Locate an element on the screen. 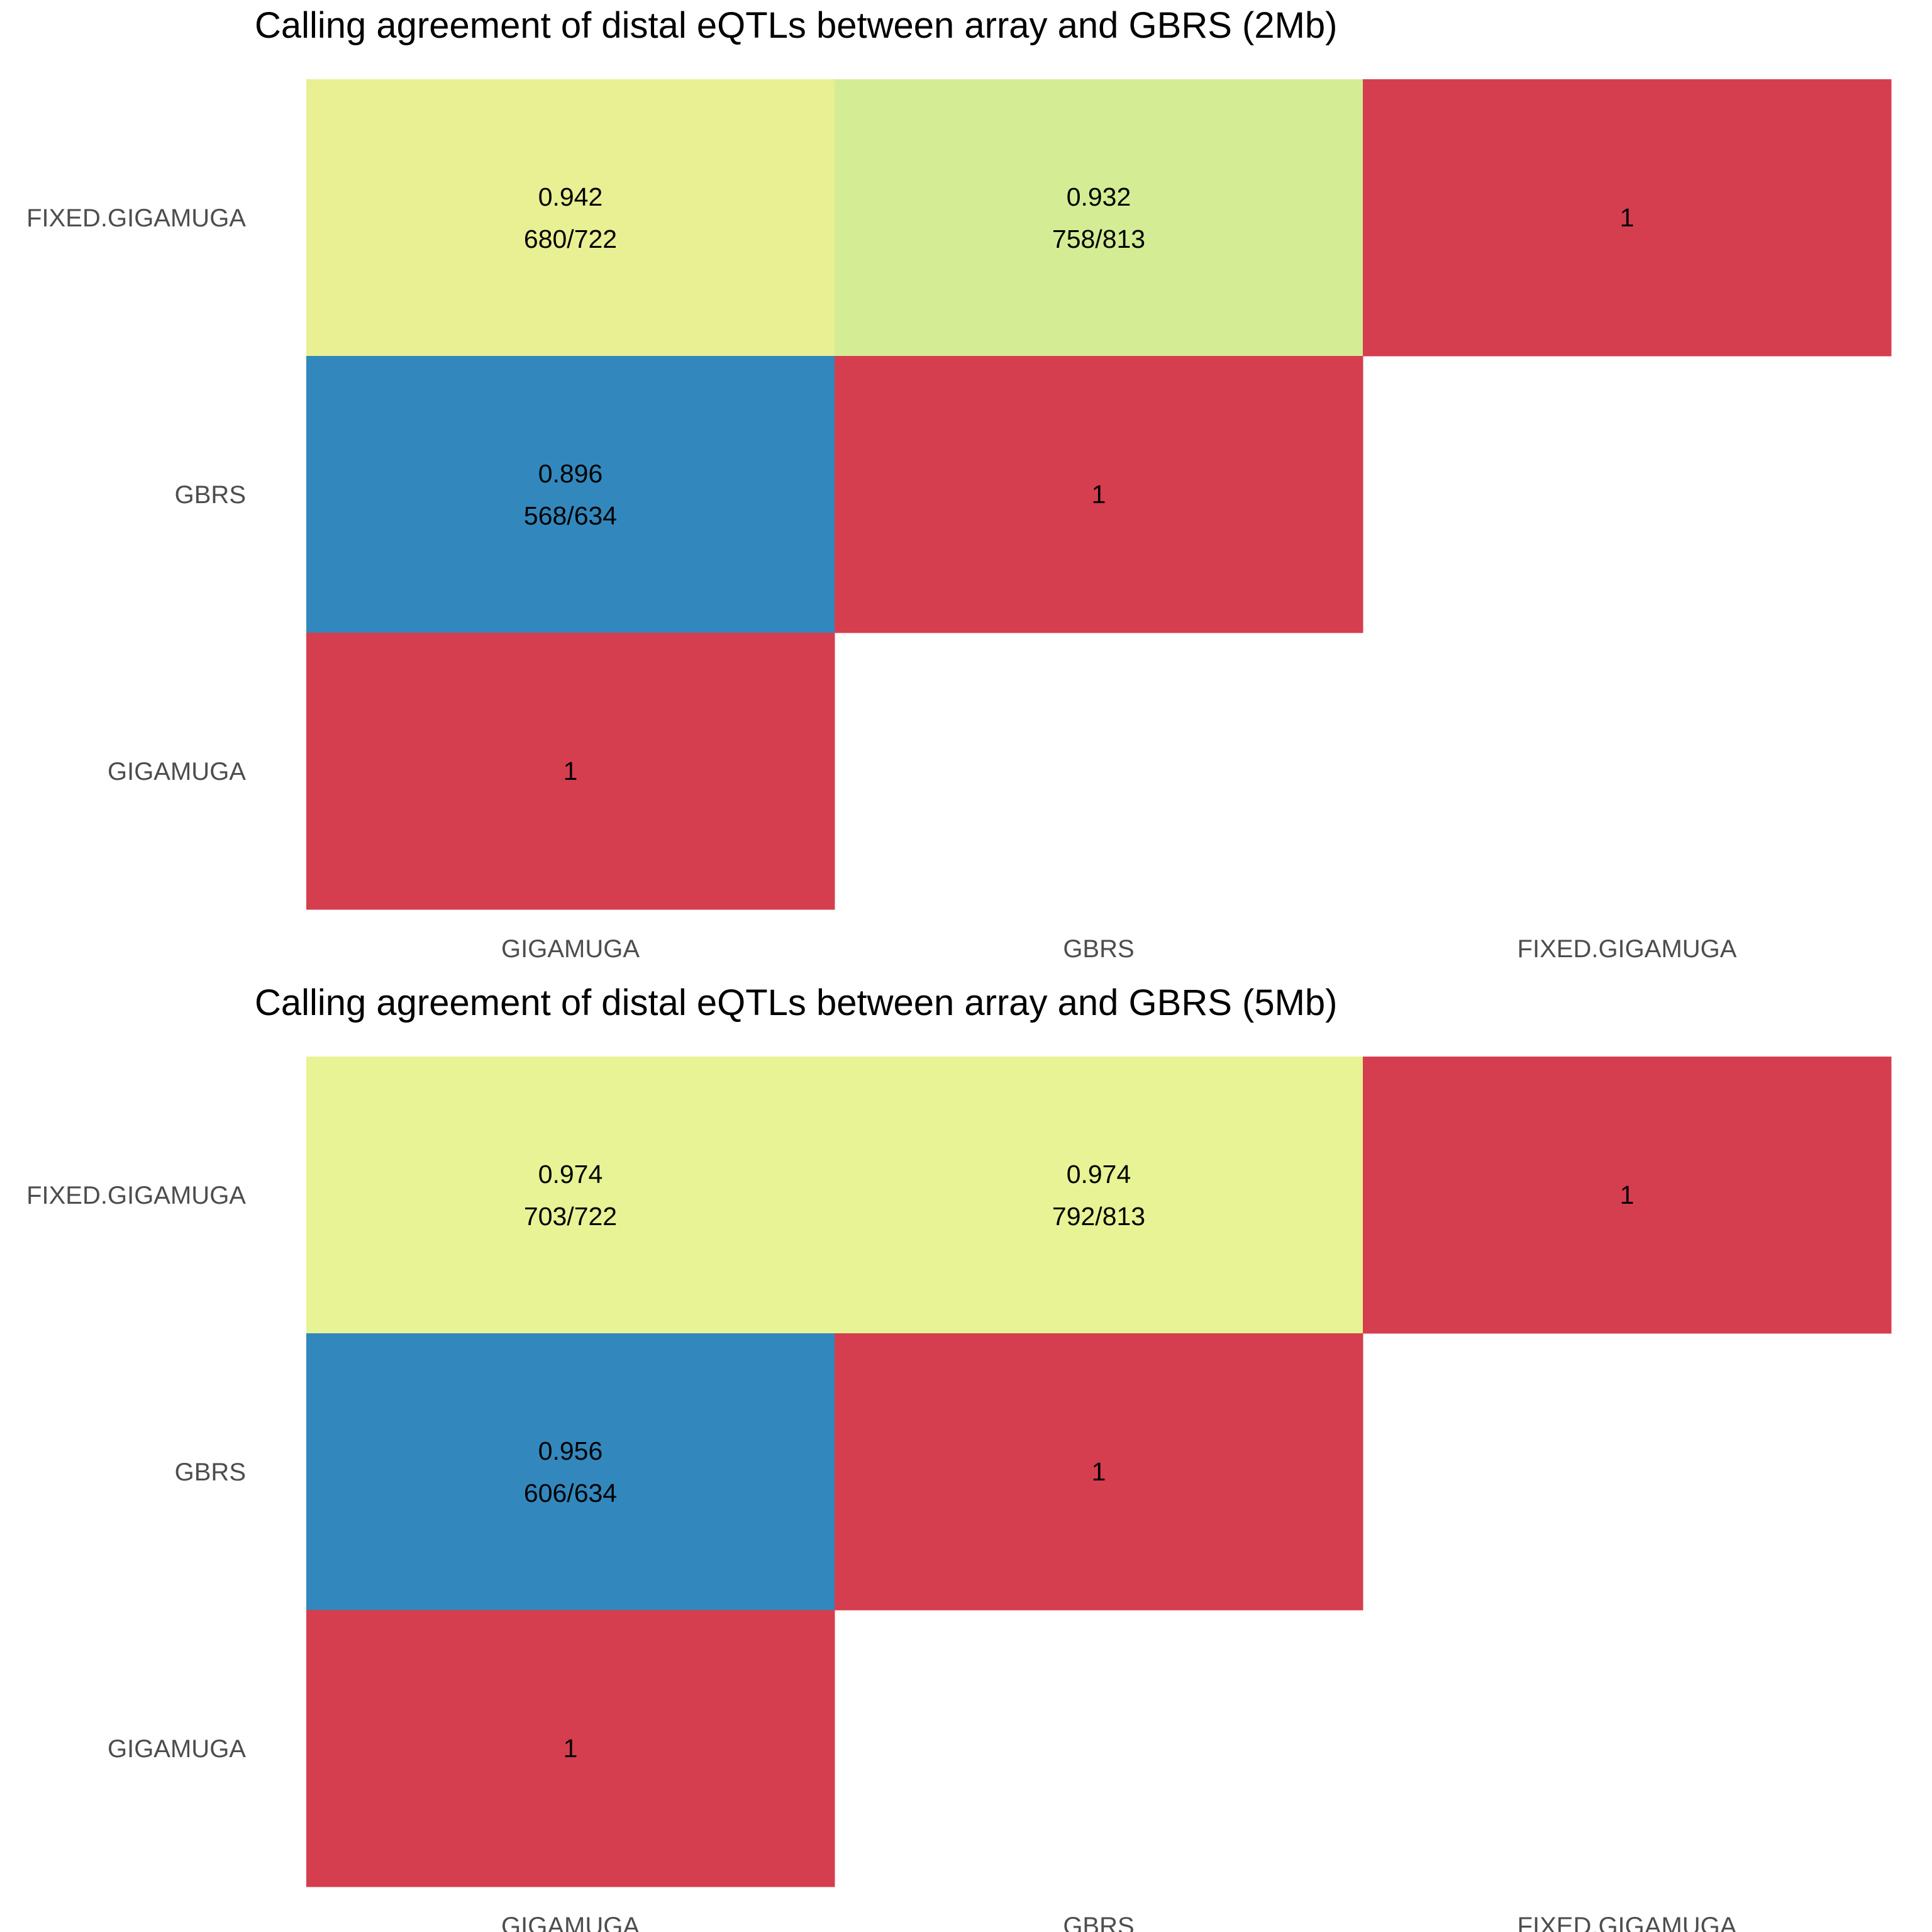 Image resolution: width=1932 pixels, height=1932 pixels. x-axis-tick-labels-2mb: GIGAMUGA GBRS FIXED.GIGAMUGA is located at coordinates (1119, 949).